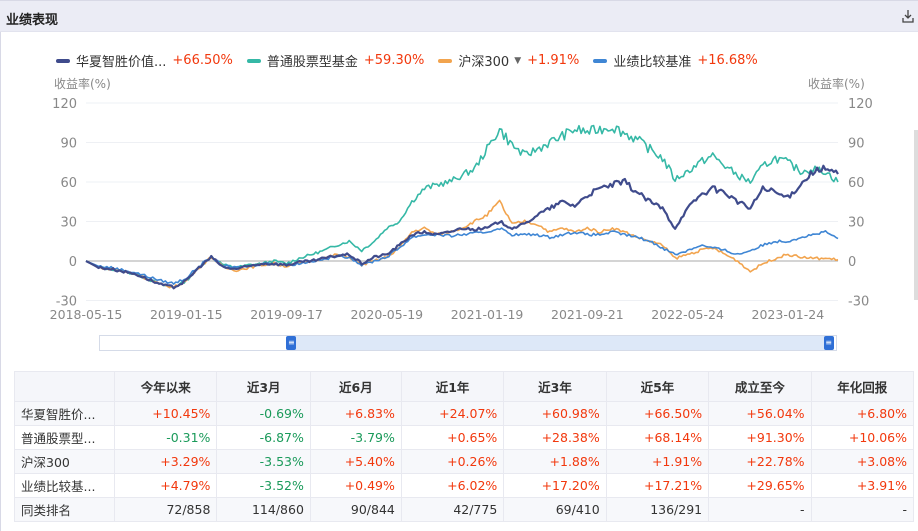 The width and height of the screenshot is (918, 531). Describe the element at coordinates (355, 461) in the screenshot. I see `table-cell: +5.40%` at that location.